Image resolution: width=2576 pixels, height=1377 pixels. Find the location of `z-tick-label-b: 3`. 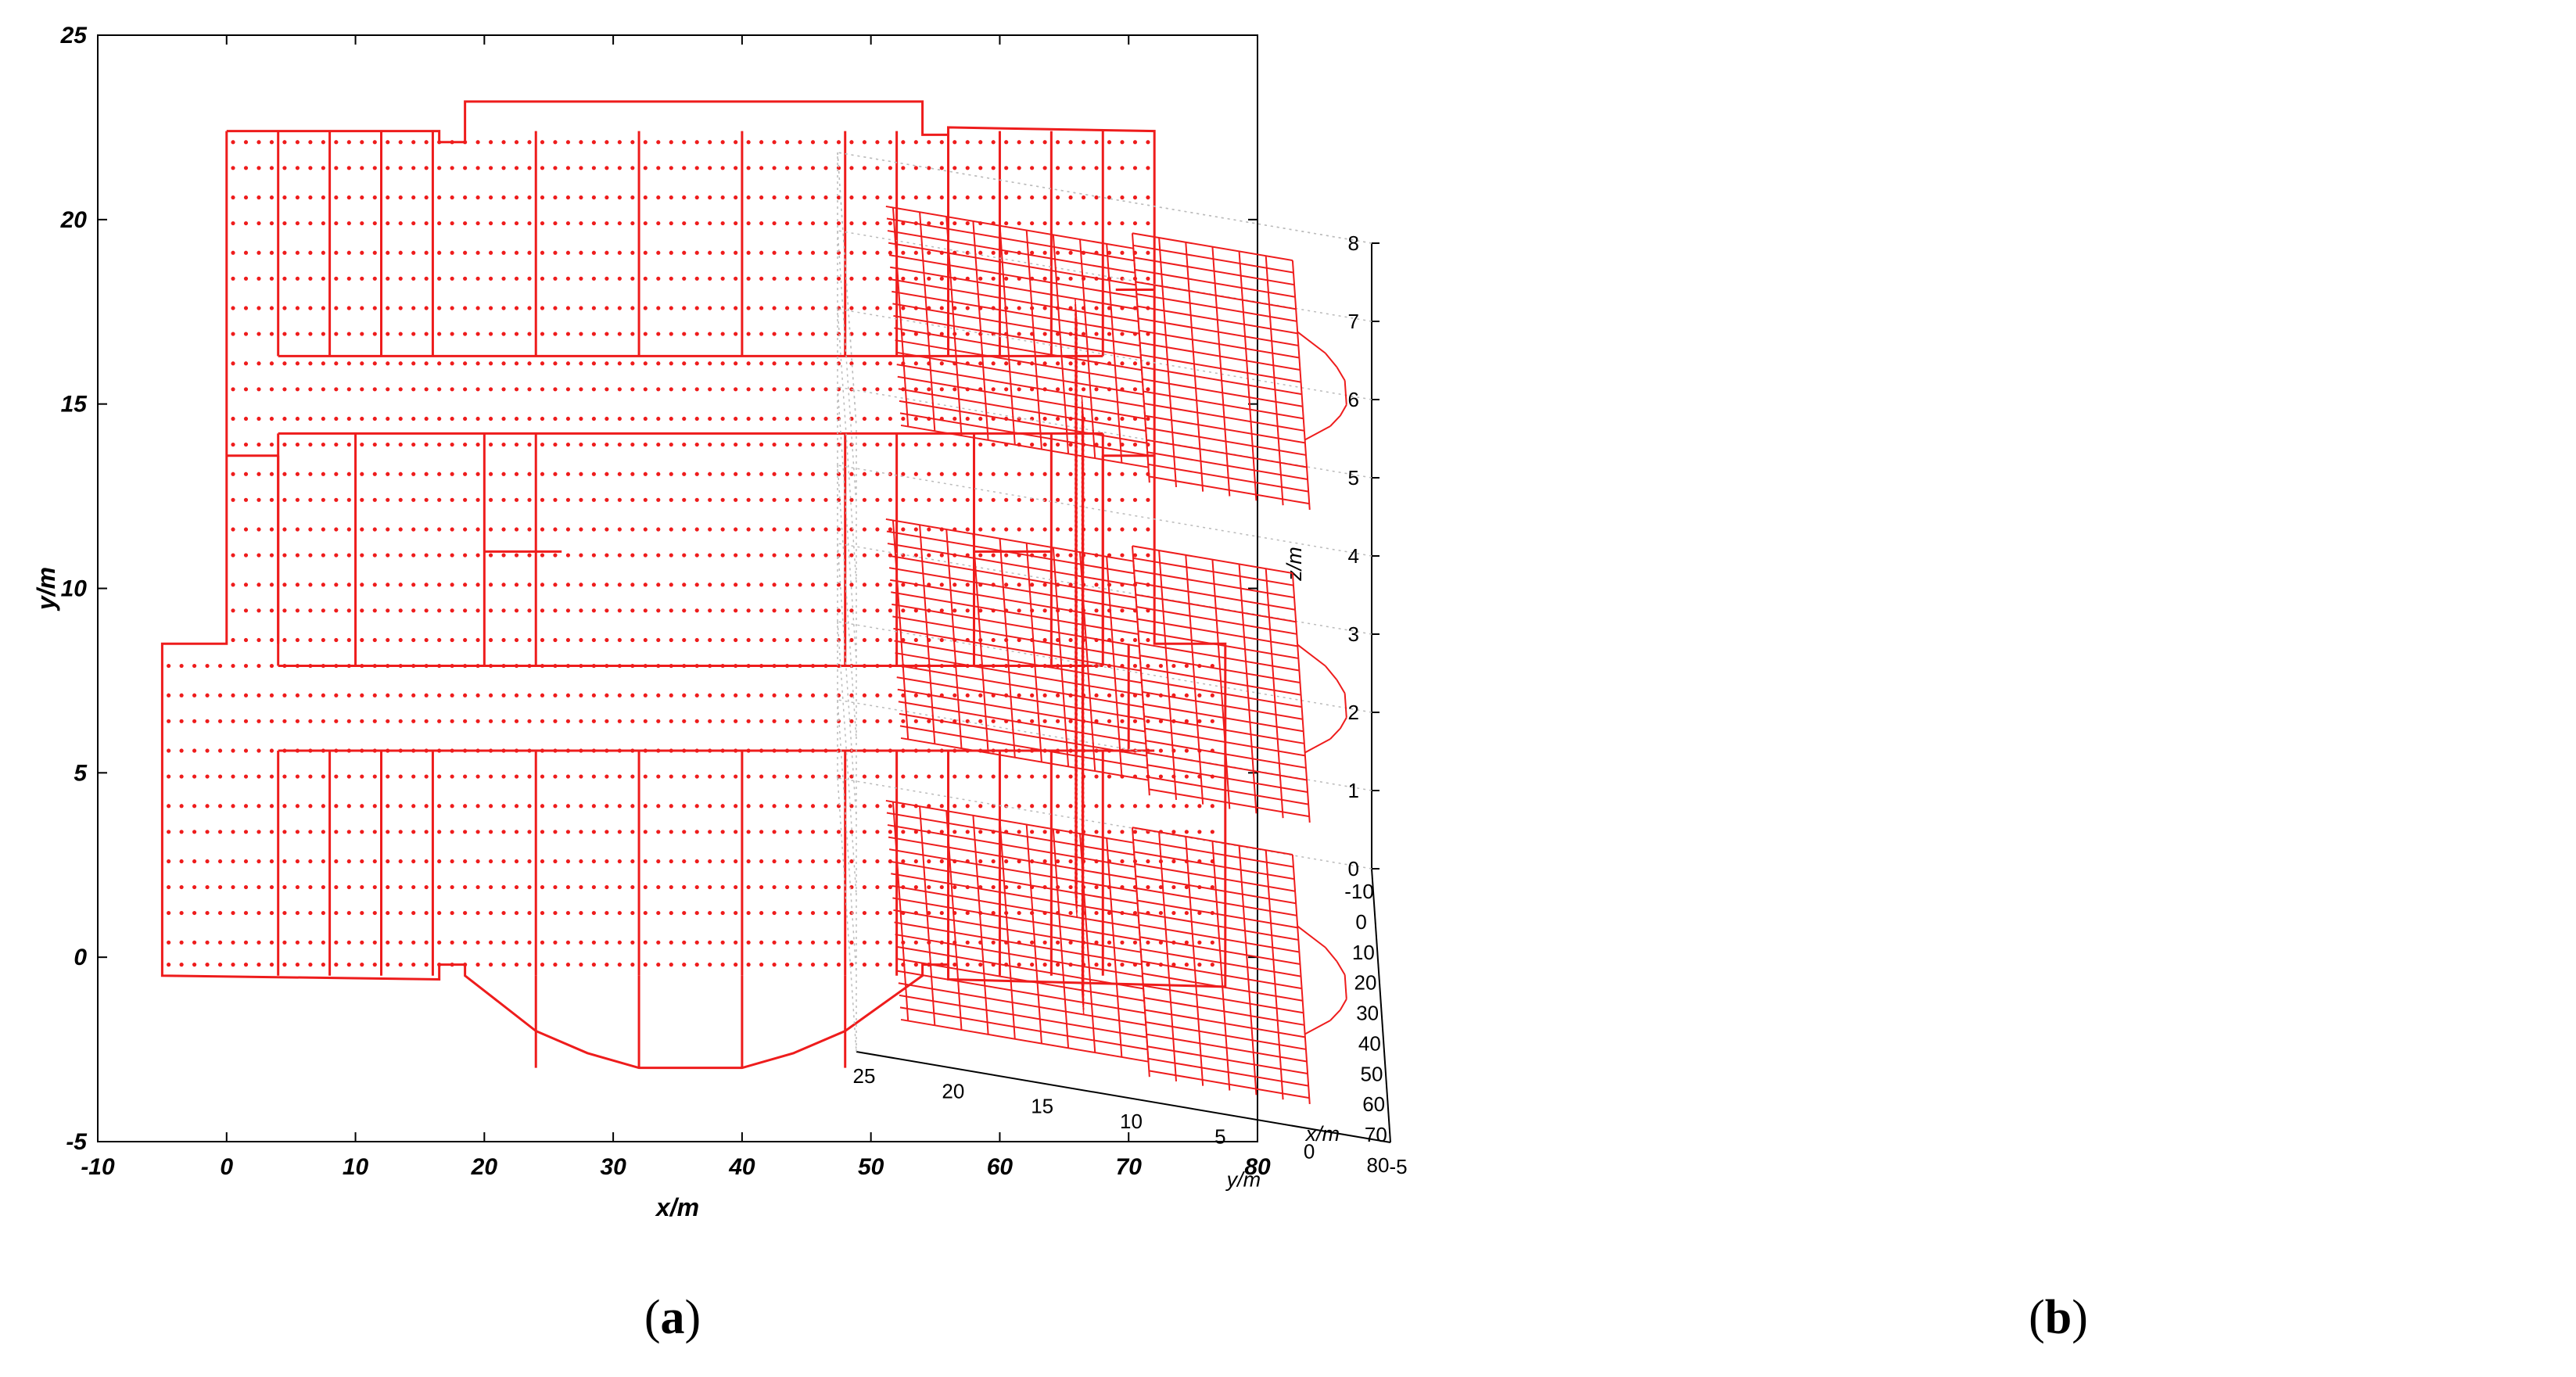

z-tick-label-b: 3 is located at coordinates (1353, 634).